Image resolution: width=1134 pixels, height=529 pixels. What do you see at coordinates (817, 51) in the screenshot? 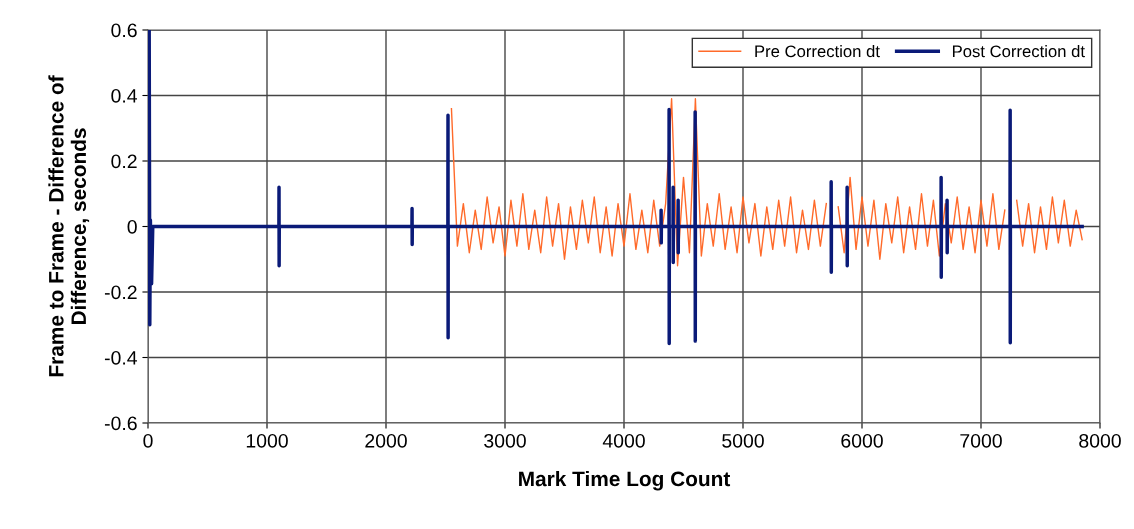
I see `legend-label: Pre Correction dt` at bounding box center [817, 51].